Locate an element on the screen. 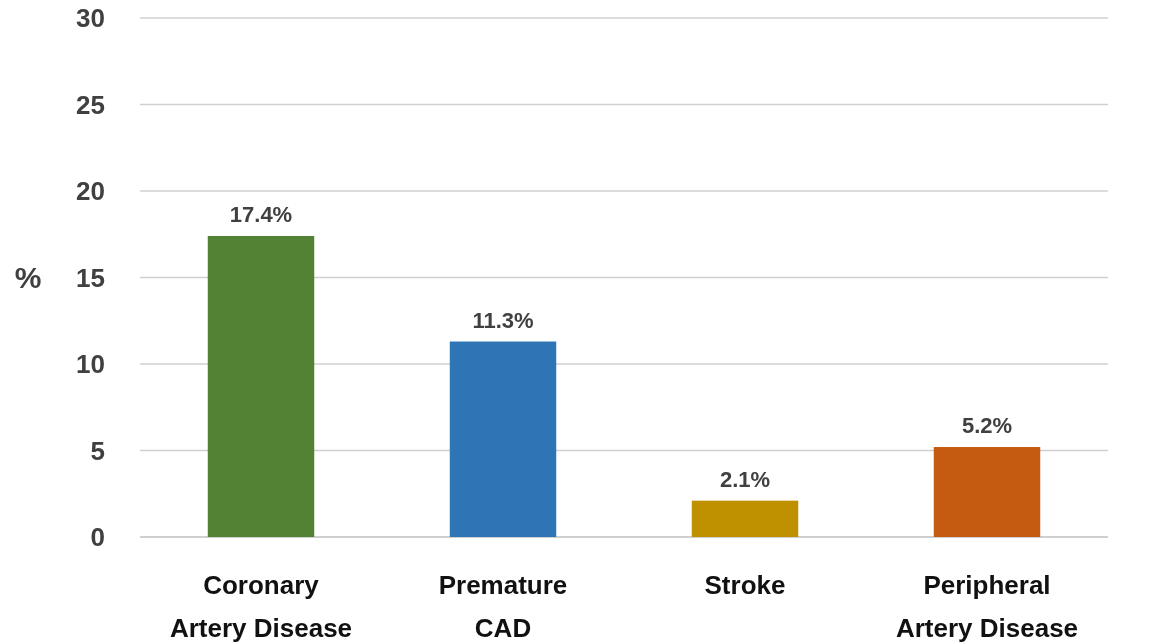  y-tick-label: 10 is located at coordinates (90, 364).